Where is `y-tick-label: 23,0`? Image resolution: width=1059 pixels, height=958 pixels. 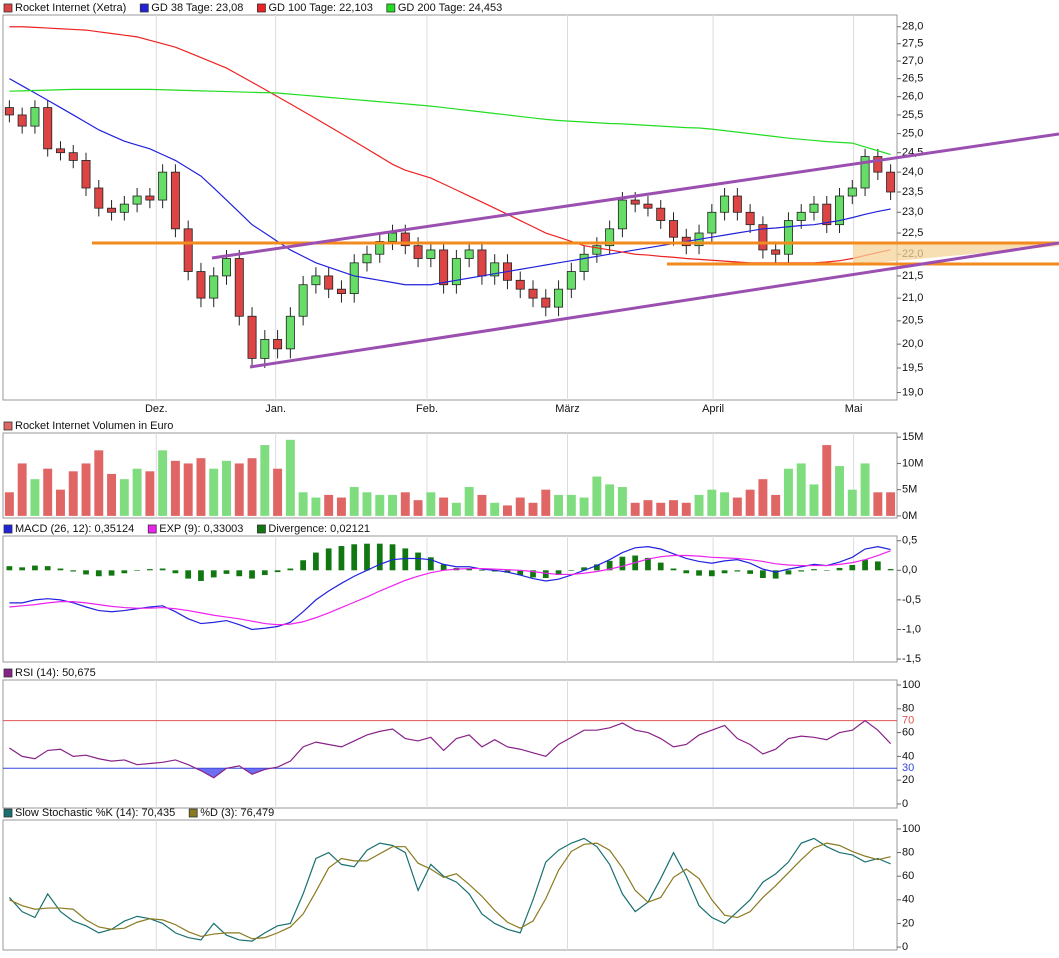 y-tick-label: 23,0 is located at coordinates (912, 212).